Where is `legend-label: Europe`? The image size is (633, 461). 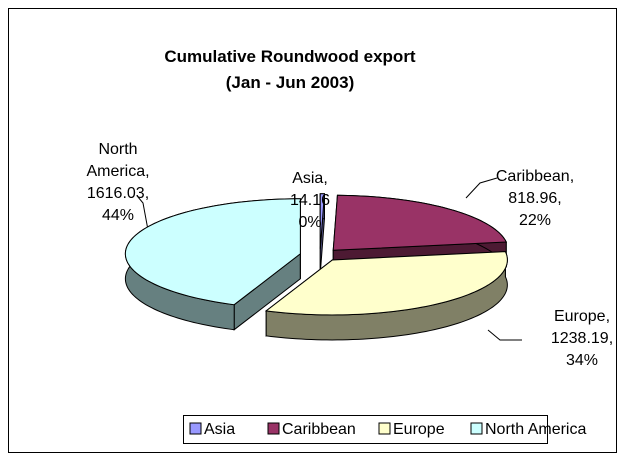
legend-label: Europe is located at coordinates (419, 429).